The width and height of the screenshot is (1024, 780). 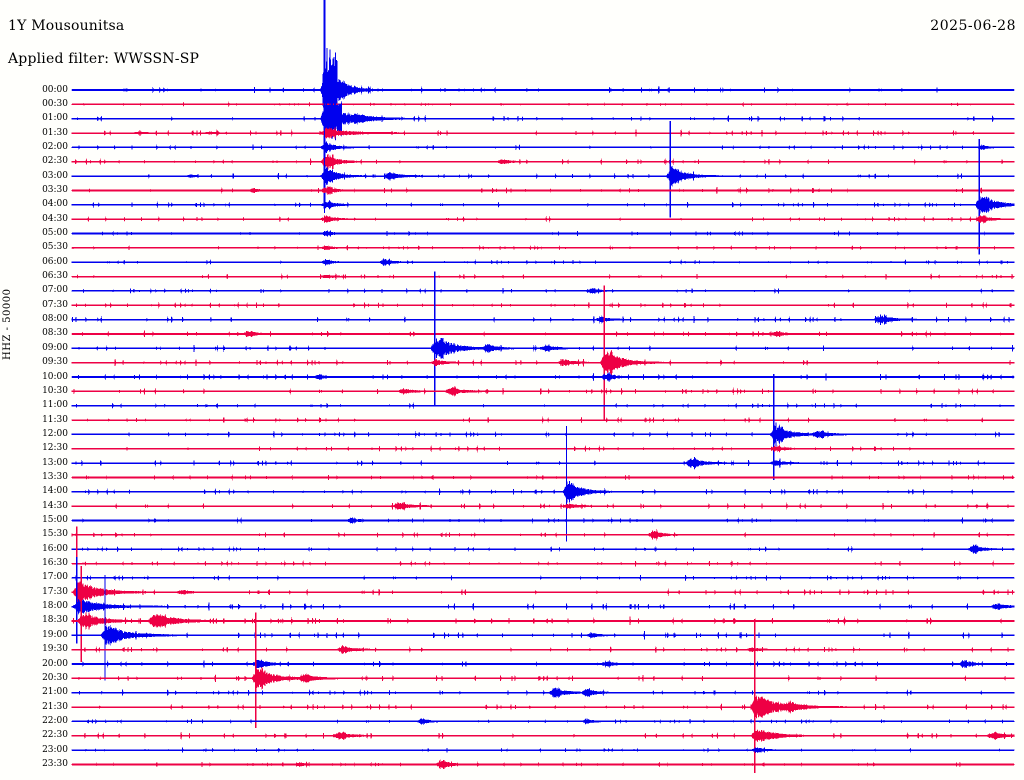 What do you see at coordinates (55, 118) in the screenshot?
I see `time-tick-label: 01:00` at bounding box center [55, 118].